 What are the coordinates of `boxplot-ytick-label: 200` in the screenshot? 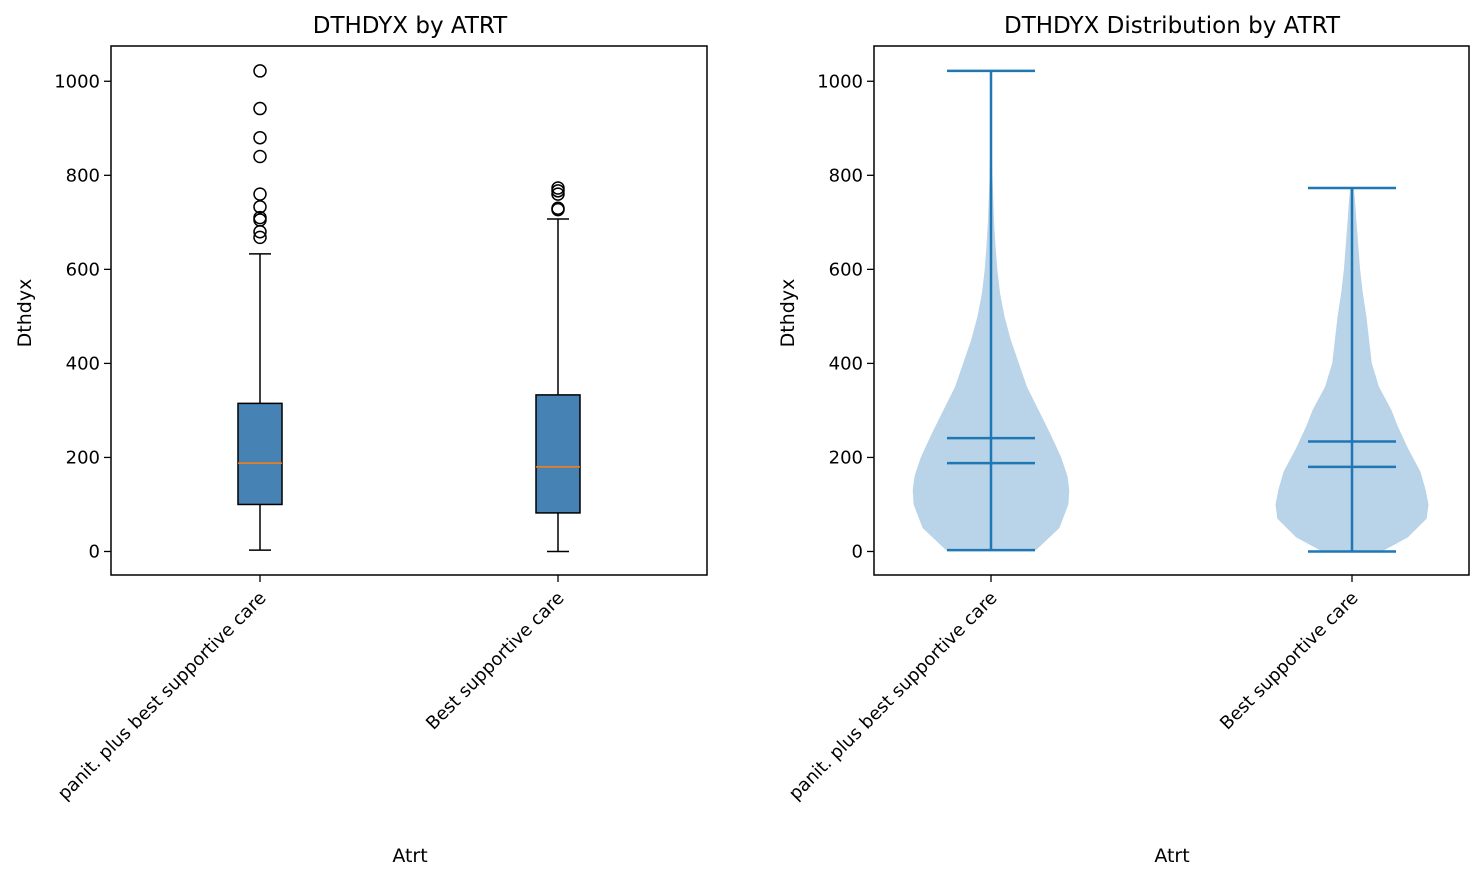 It's located at (83, 457).